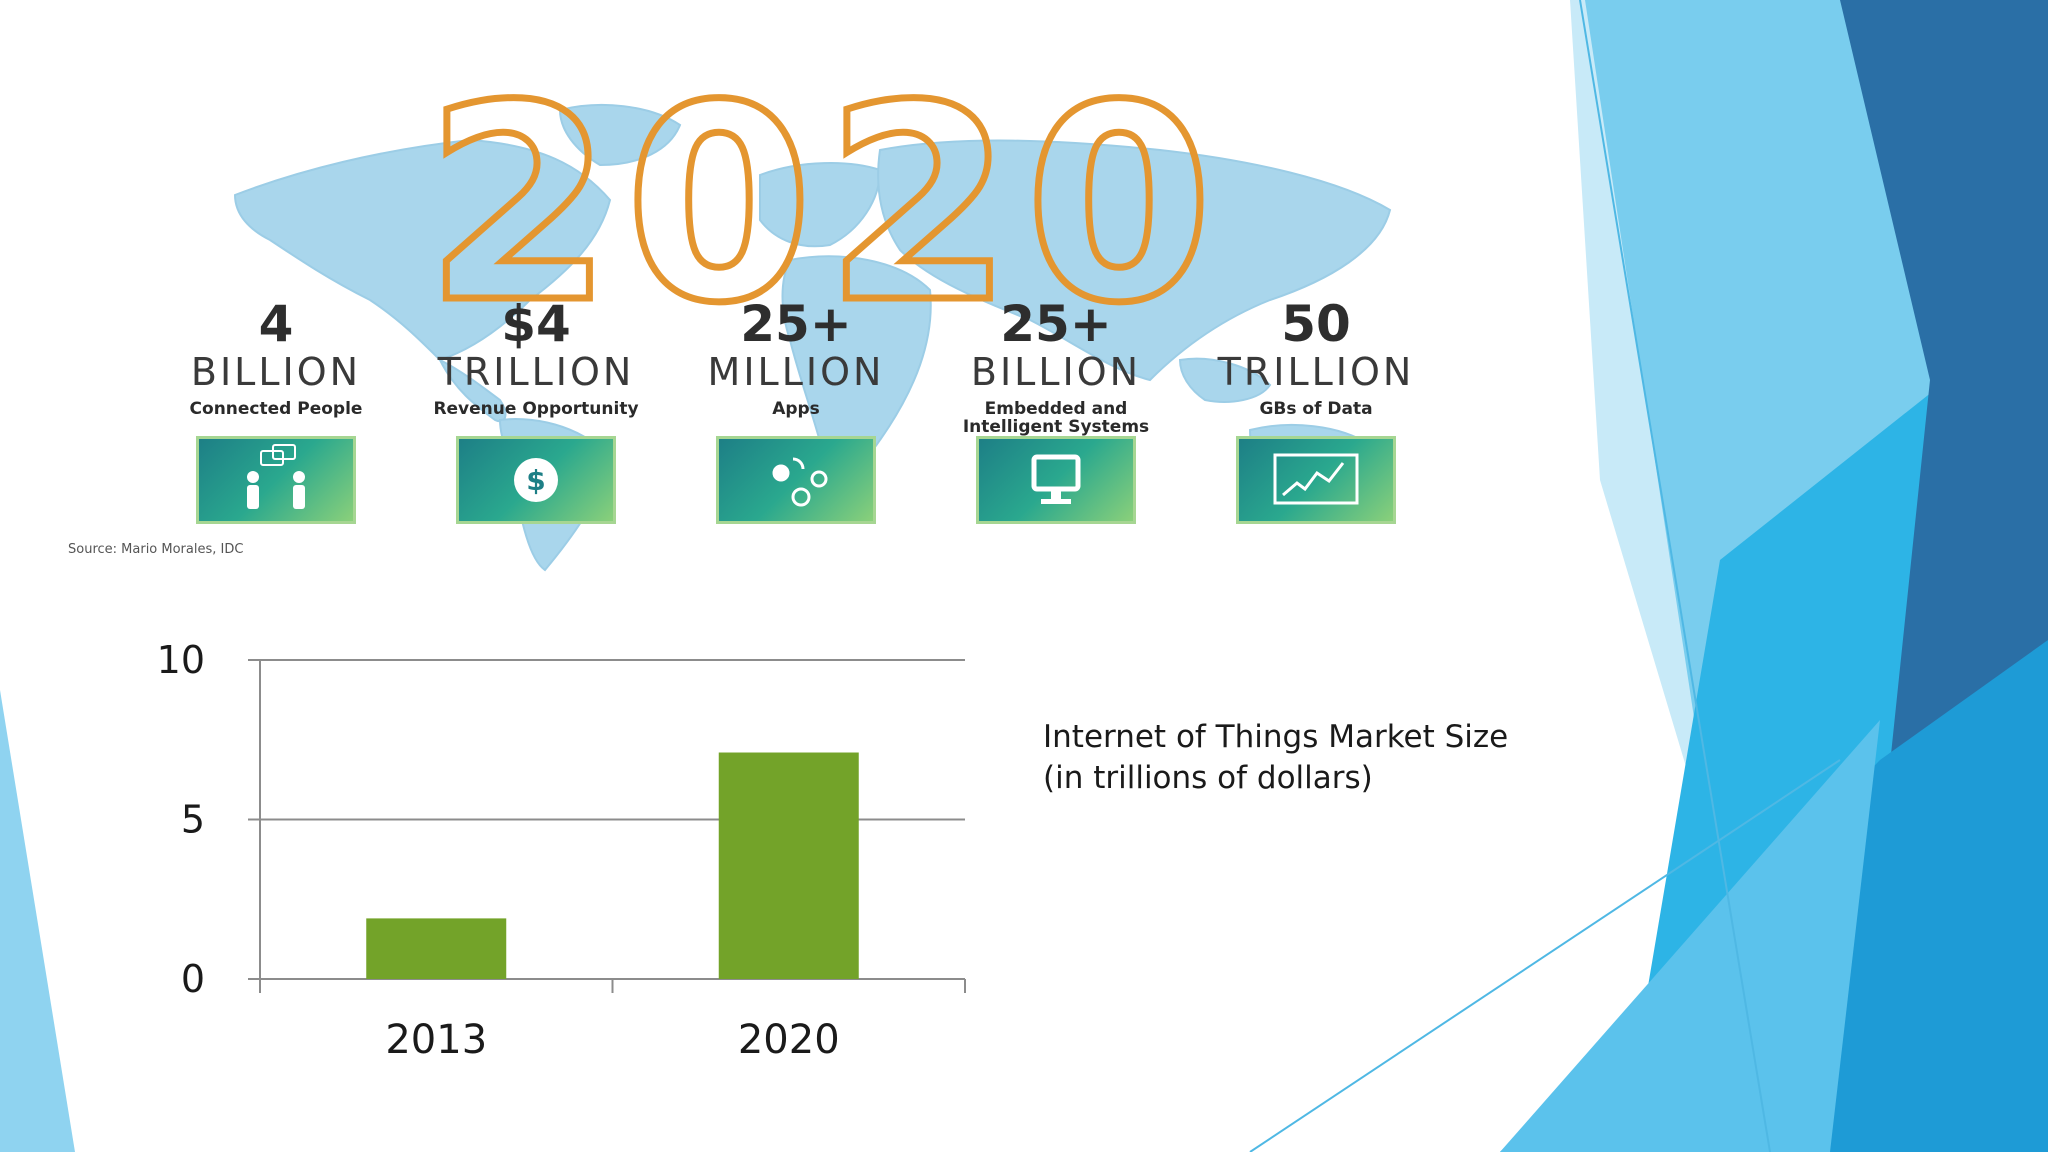 This screenshot has height=1156, width=2048. I want to click on stat-description: Connected People, so click(276, 409).